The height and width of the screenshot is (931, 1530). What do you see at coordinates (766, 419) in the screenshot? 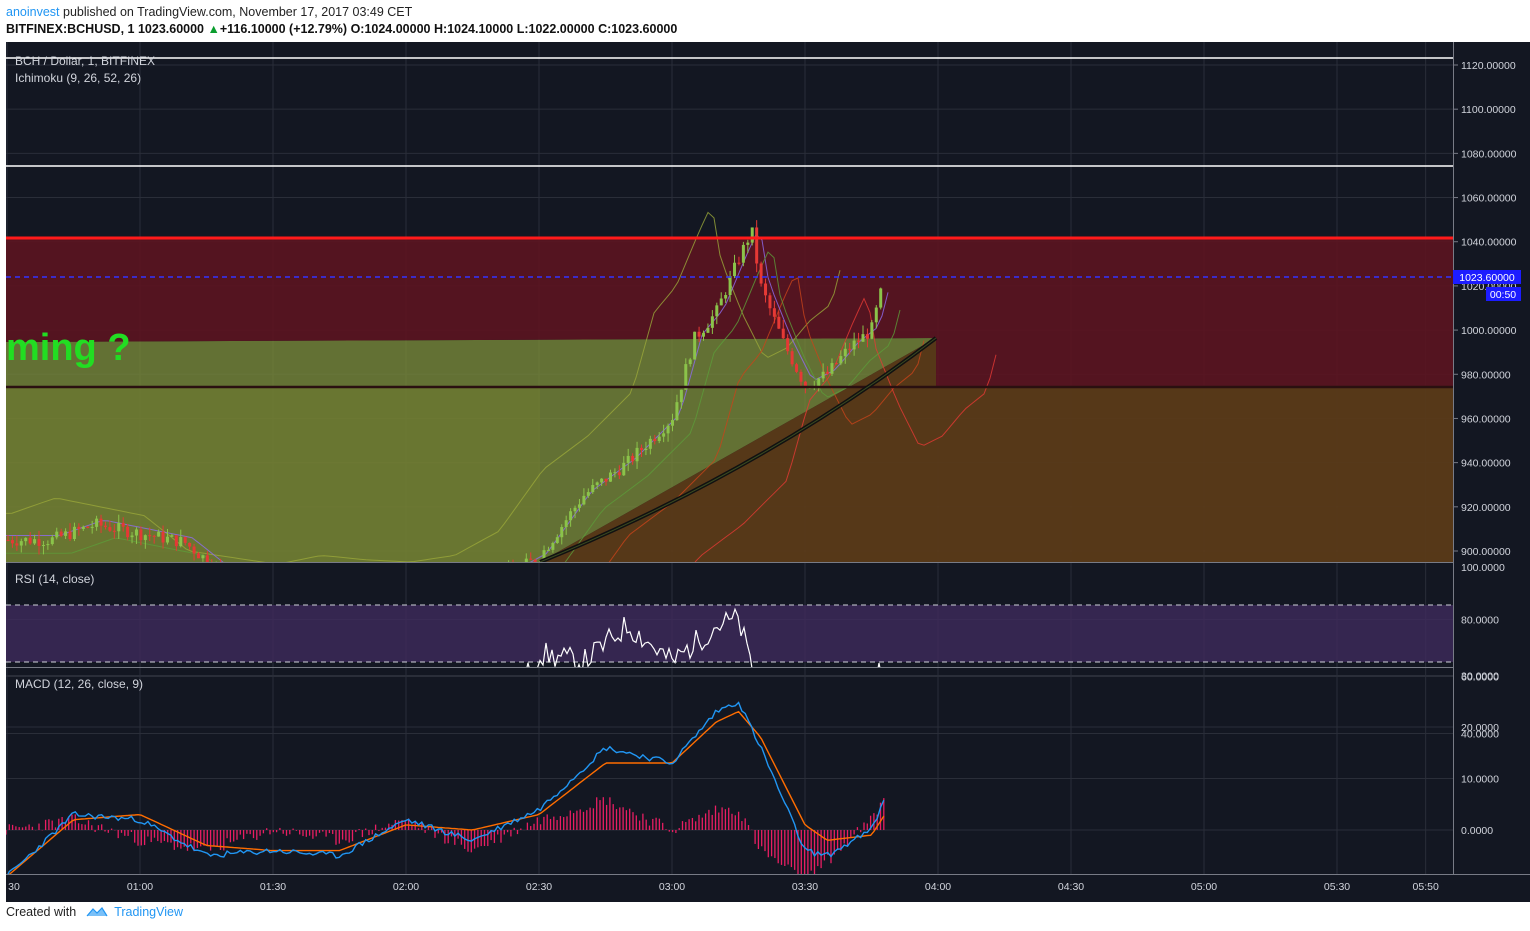
I see `ichimoku-line` at bounding box center [766, 419].